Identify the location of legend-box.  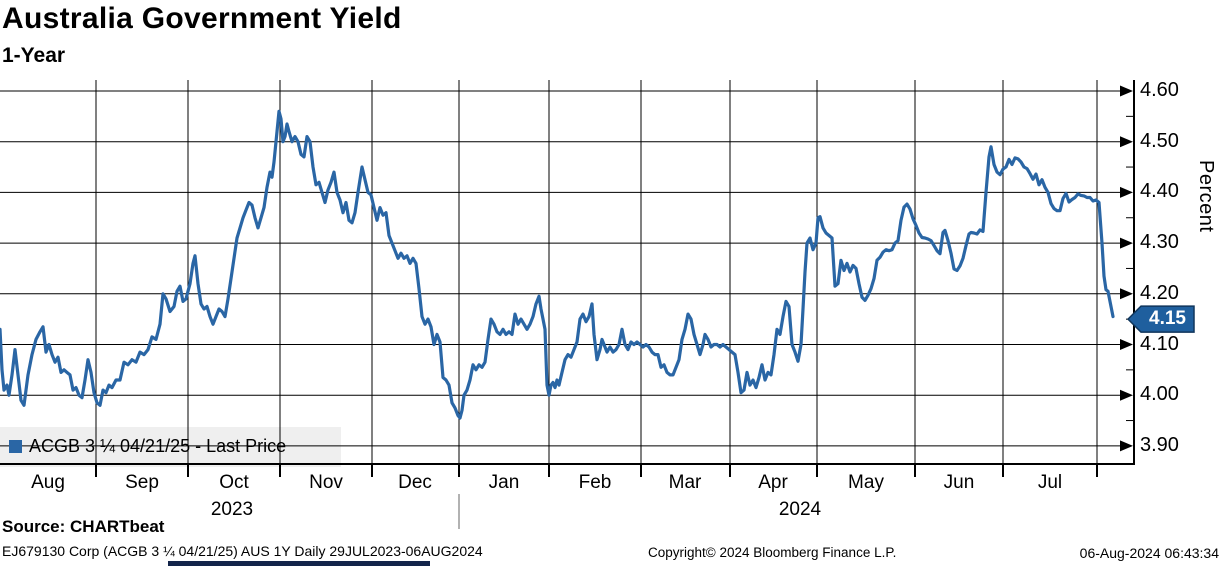
(170, 447).